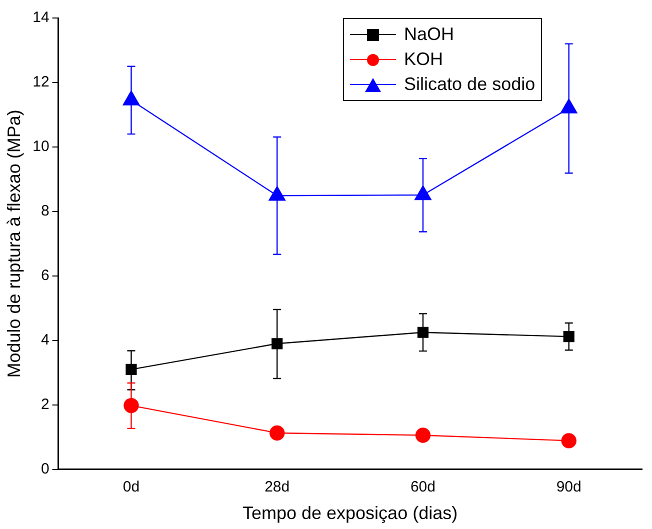  I want to click on y-tick-label: 2, so click(45, 405).